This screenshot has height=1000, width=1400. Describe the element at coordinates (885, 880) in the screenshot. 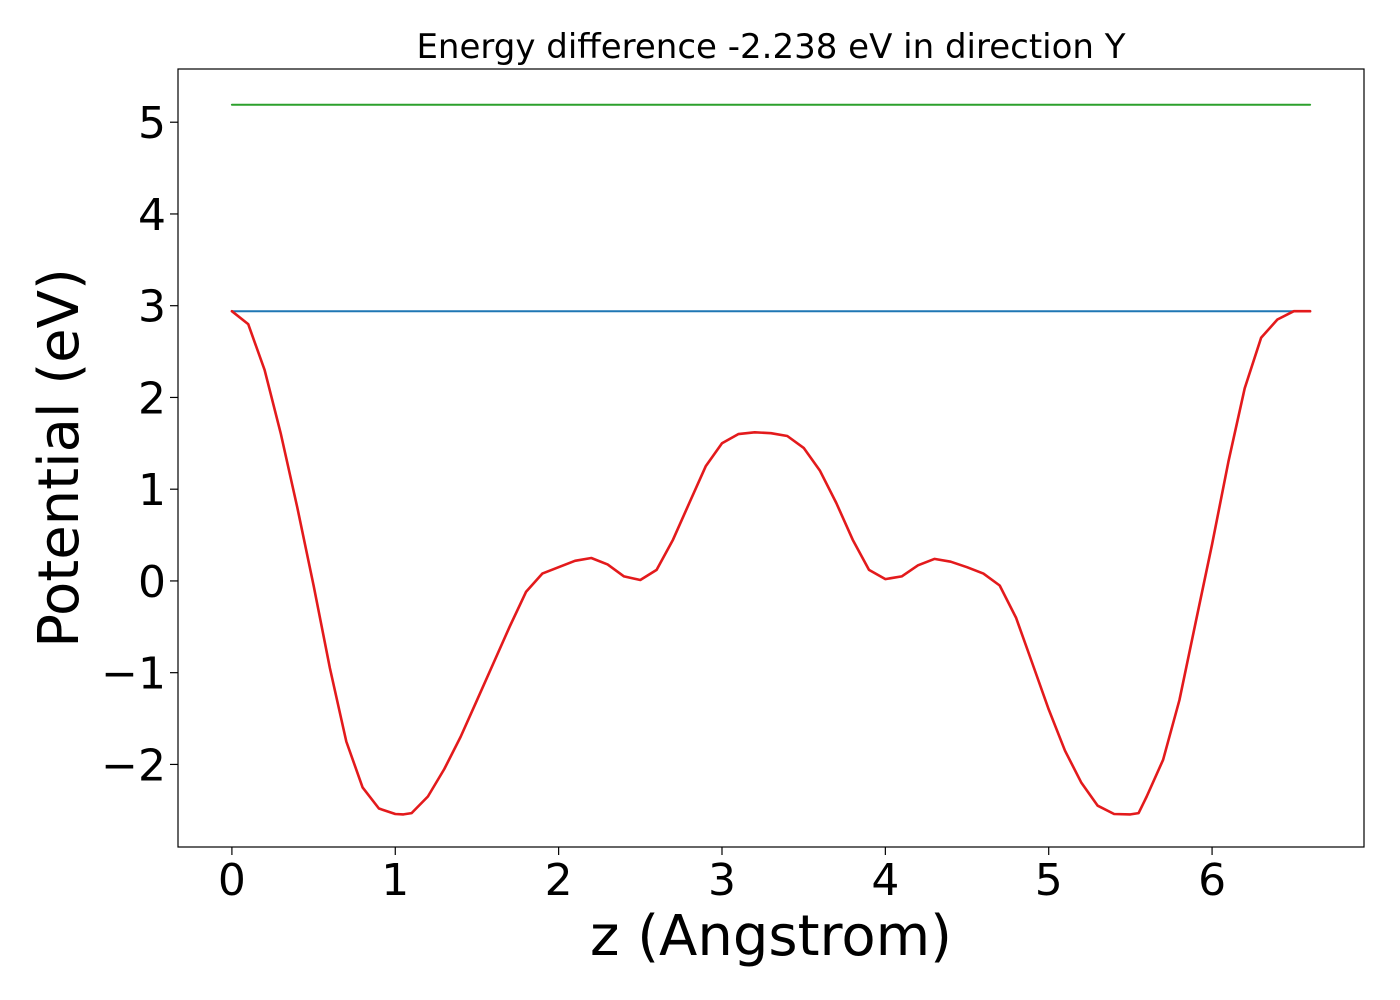

I see `x-tick-label: 4` at that location.